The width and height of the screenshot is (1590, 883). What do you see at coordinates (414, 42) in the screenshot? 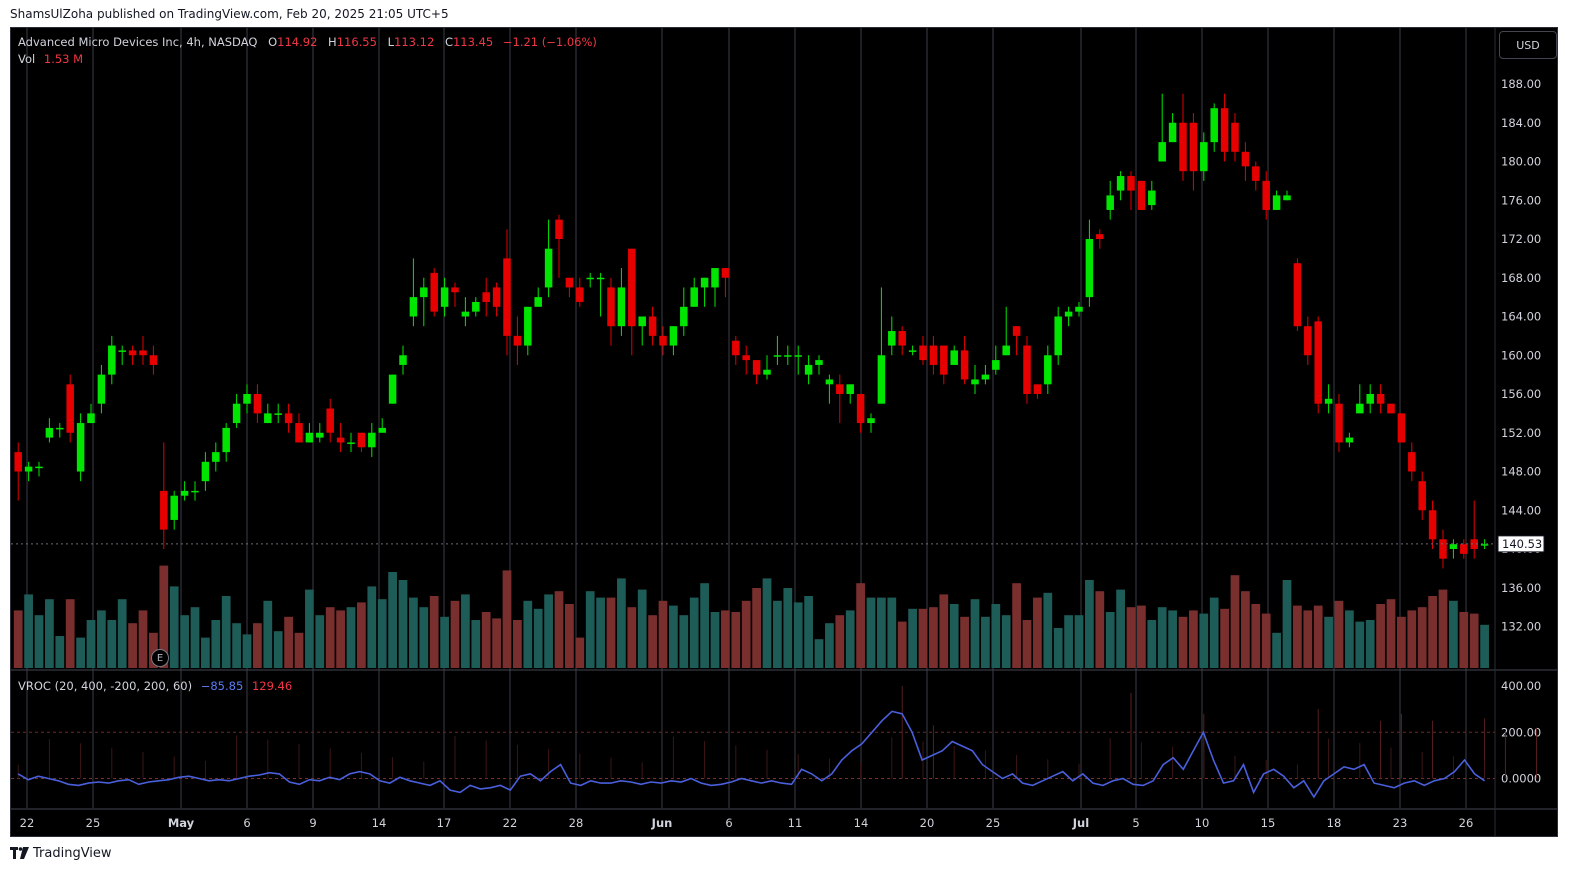
I see `low-value: 113.12` at bounding box center [414, 42].